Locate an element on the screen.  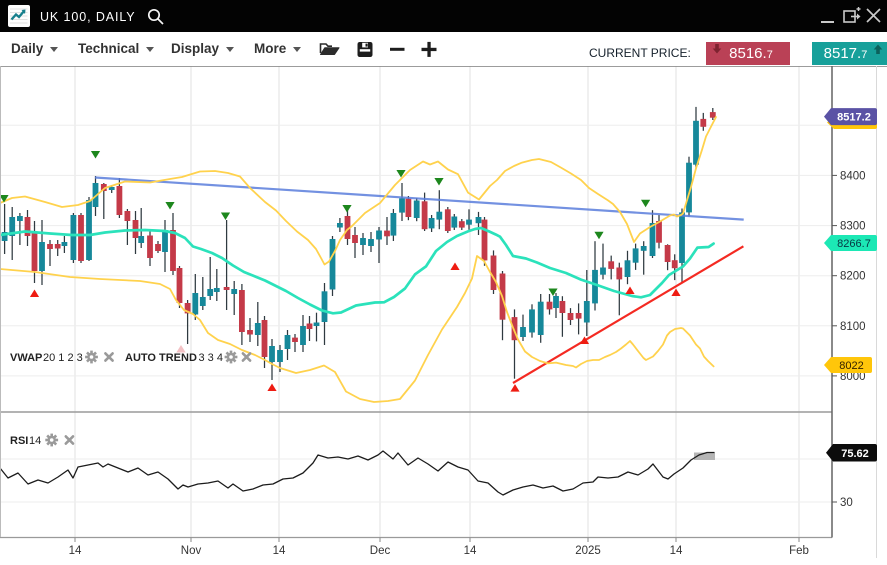
svg-text: 8022 is located at coordinates (851, 366).